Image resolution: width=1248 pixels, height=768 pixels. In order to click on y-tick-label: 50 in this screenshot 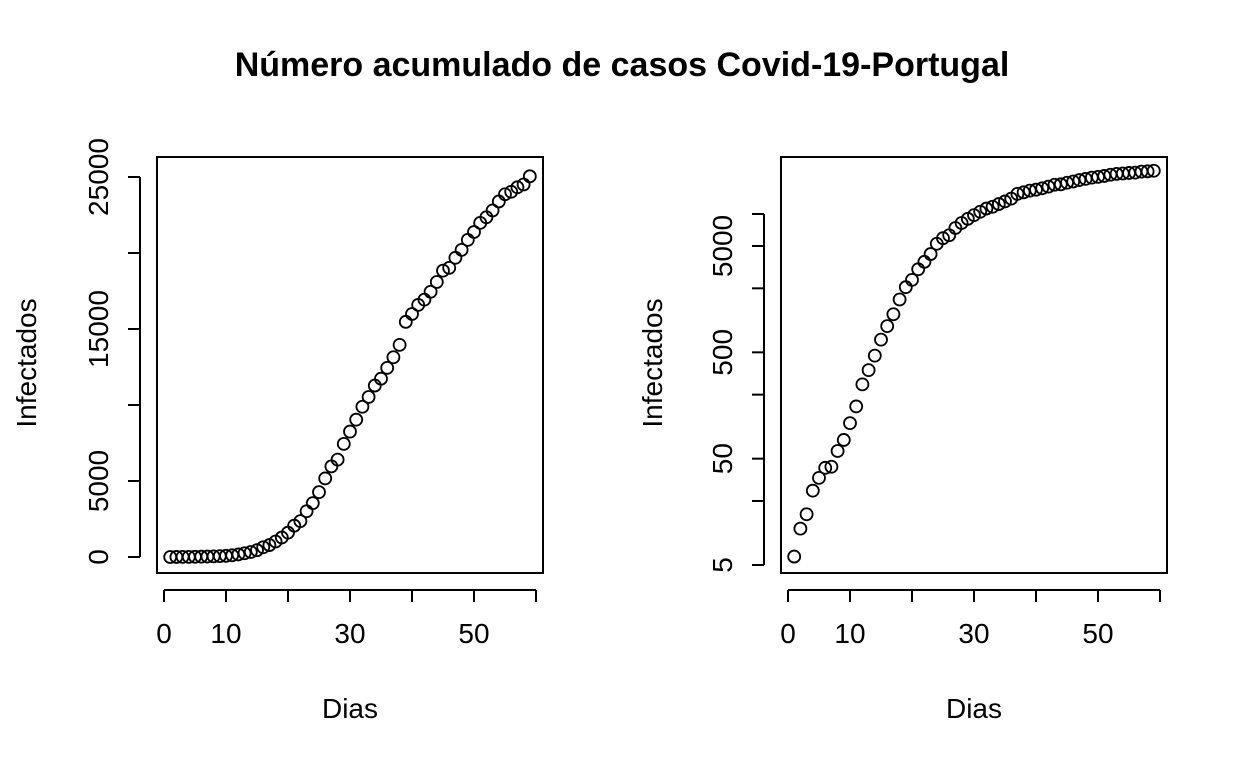, I will do `click(722, 458)`.